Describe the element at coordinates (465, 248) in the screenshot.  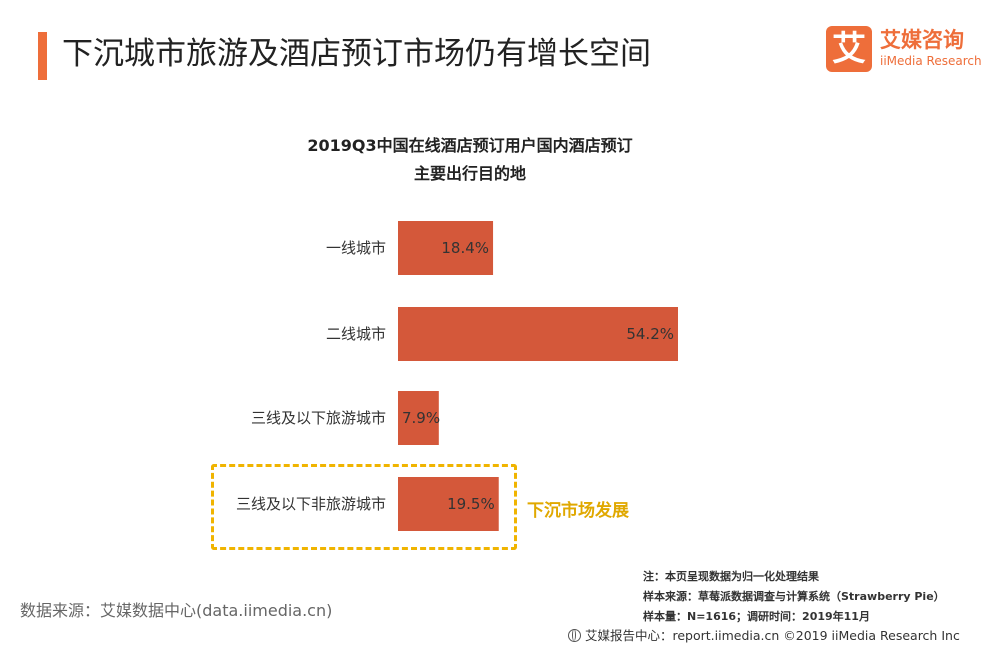
I see `data-label: 18.4%` at that location.